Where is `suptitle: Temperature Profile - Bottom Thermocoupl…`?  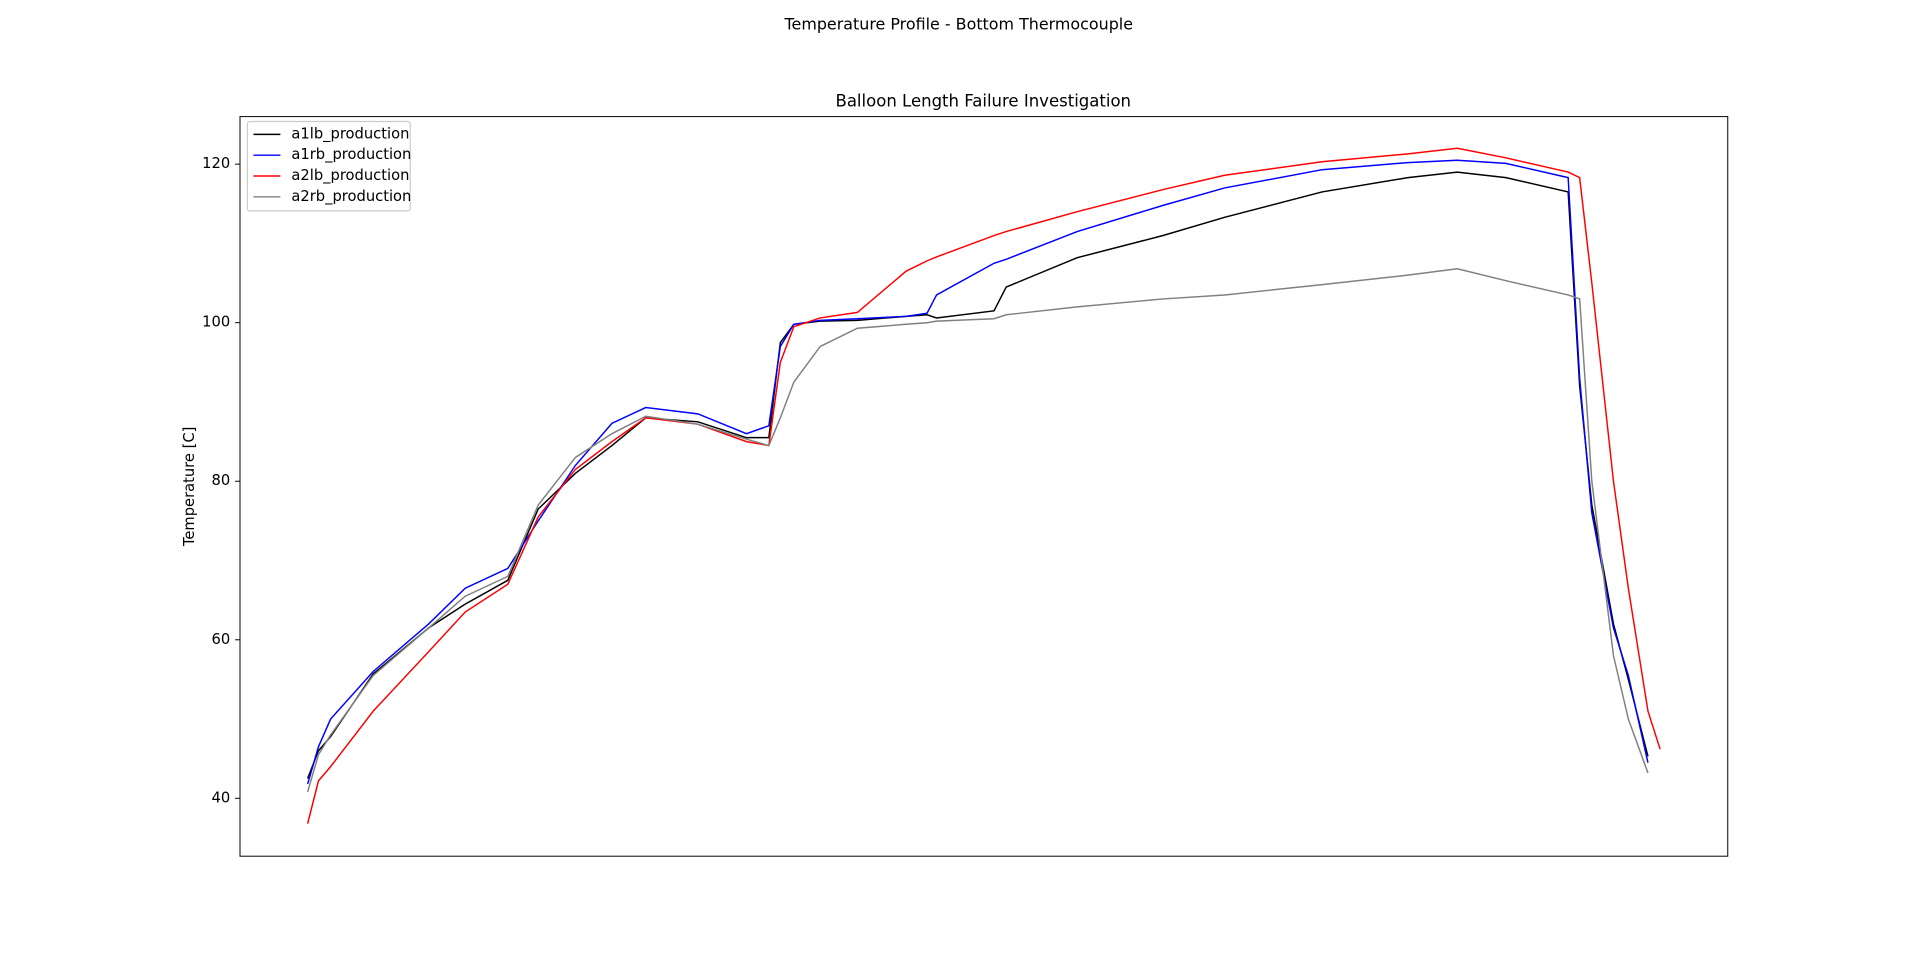
suptitle: Temperature Profile - Bottom Thermocoupl… is located at coordinates (958, 23).